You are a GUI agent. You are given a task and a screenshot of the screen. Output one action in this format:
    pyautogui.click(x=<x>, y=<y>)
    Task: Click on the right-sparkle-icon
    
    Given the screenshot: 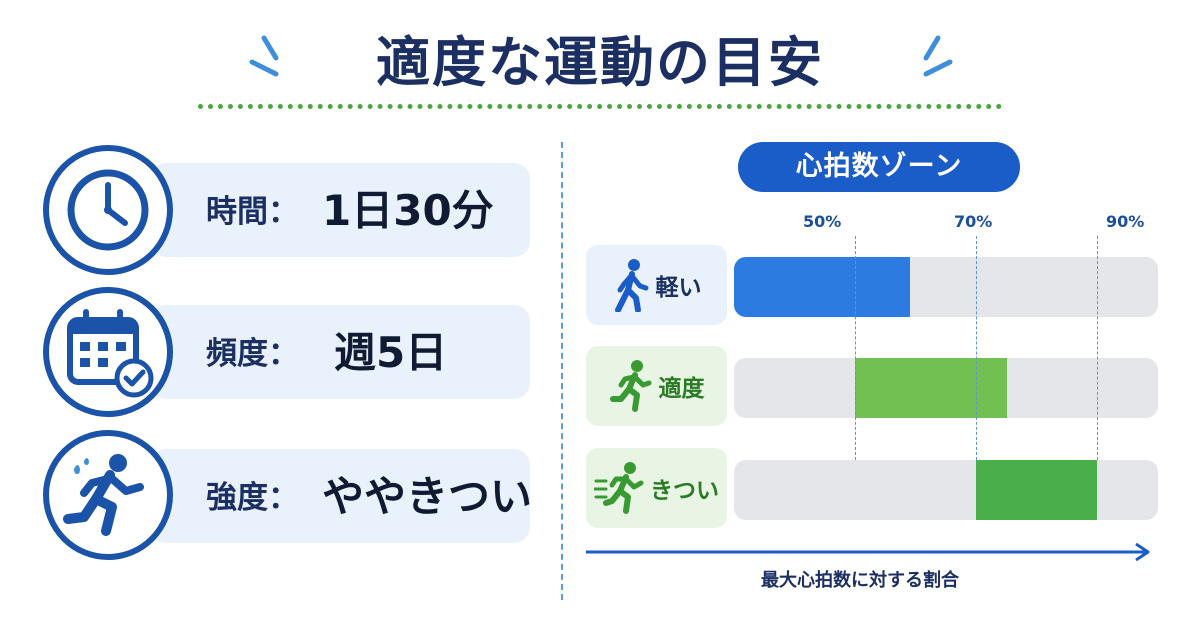 What is the action you would take?
    pyautogui.click(x=938, y=56)
    